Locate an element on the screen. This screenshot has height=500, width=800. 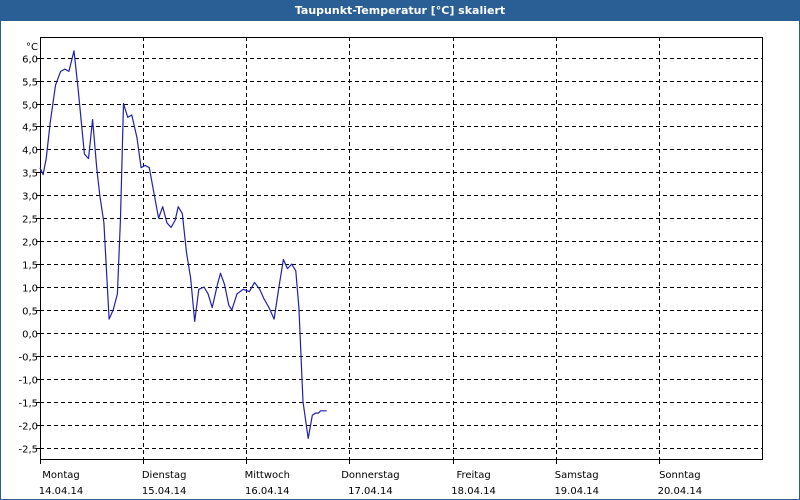
x-tick-day-label: Samstag is located at coordinates (577, 475).